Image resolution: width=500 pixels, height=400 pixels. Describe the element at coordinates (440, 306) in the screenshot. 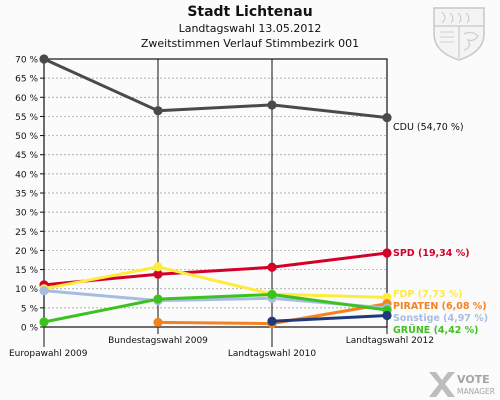

I see `series-label: PIRATEN (6,08 %)` at that location.